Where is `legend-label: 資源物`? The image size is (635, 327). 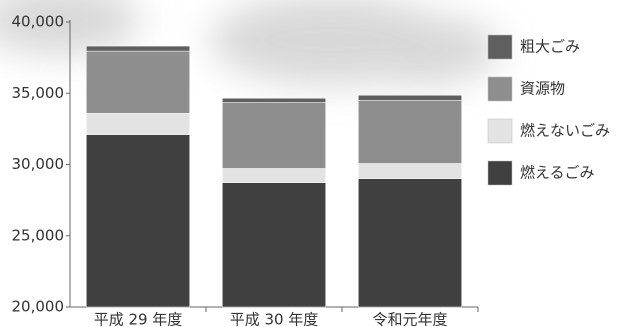 legend-label: 資源物 is located at coordinates (542, 89).